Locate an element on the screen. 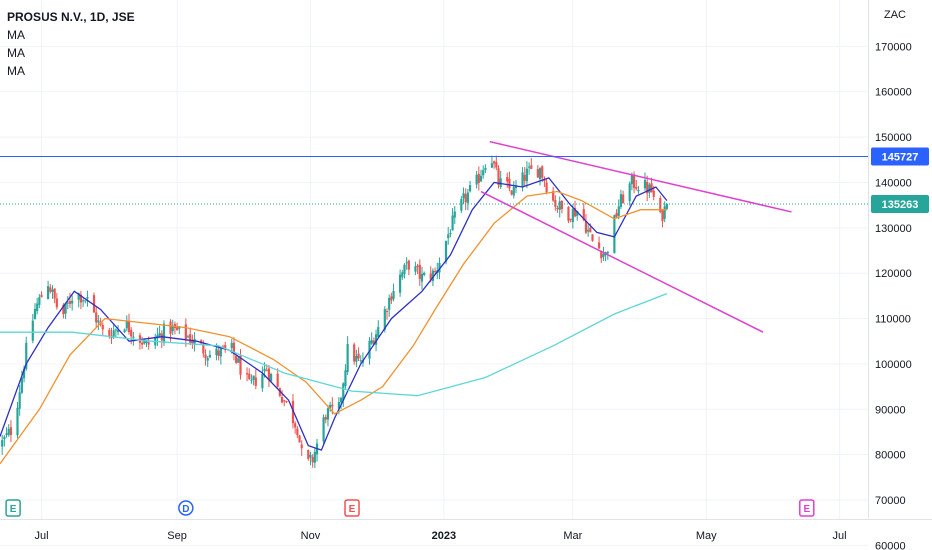 The width and height of the screenshot is (932, 550). horizontal-line-price-badge: 145727 is located at coordinates (900, 156).